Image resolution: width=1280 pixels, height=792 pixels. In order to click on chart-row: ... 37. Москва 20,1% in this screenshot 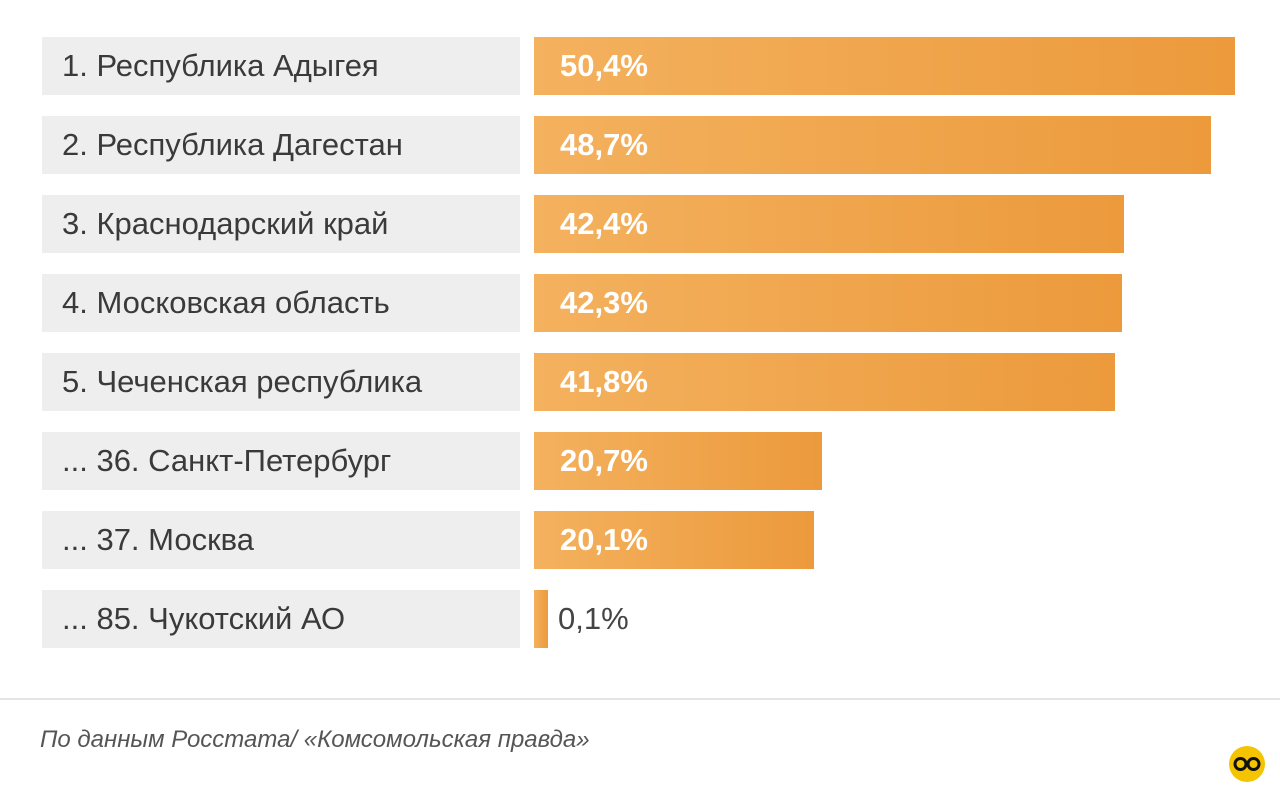, I will do `click(640, 540)`.